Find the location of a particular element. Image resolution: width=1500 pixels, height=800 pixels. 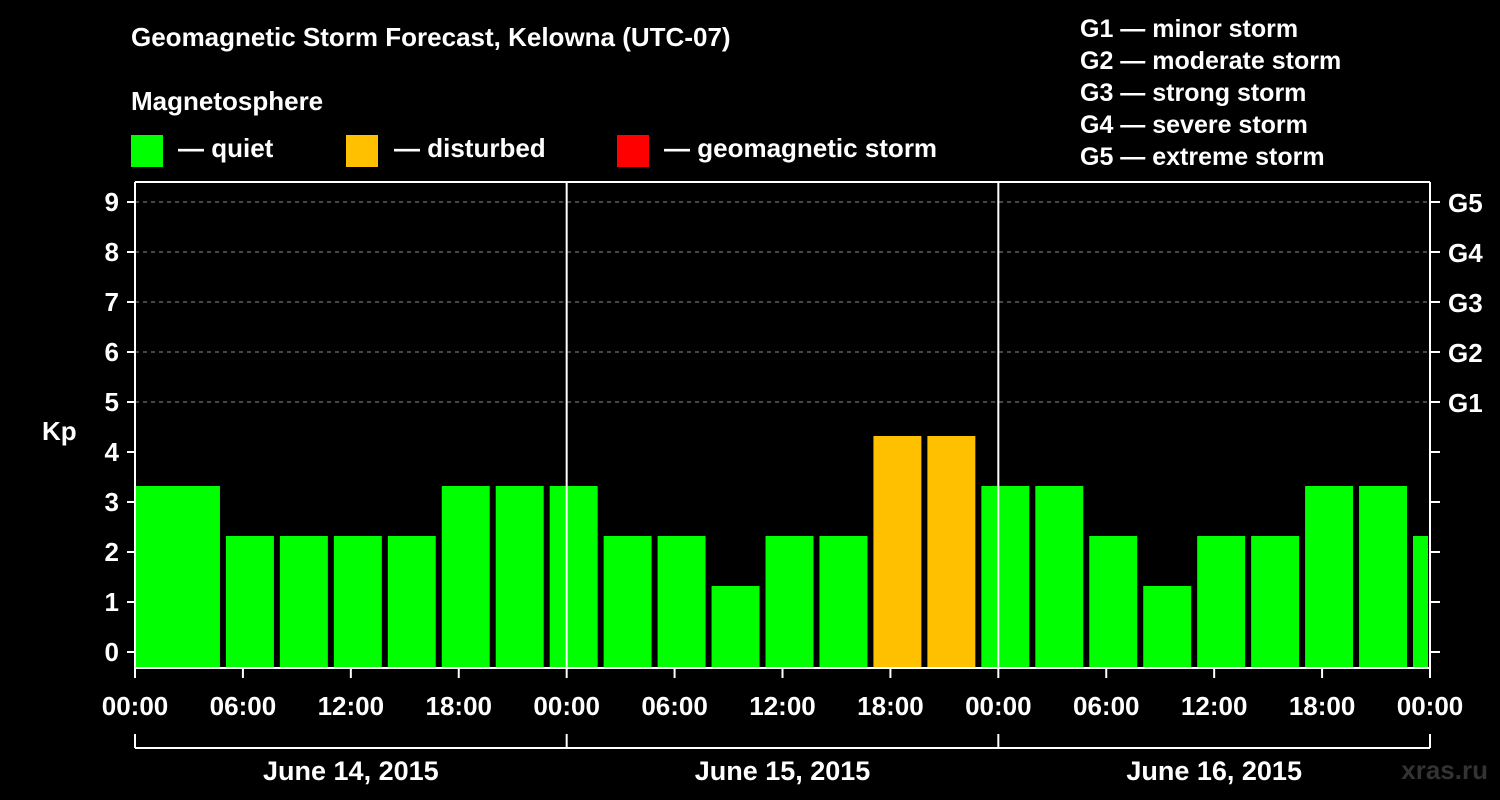

x-tick-label-7: 18:00 is located at coordinates (890, 706).